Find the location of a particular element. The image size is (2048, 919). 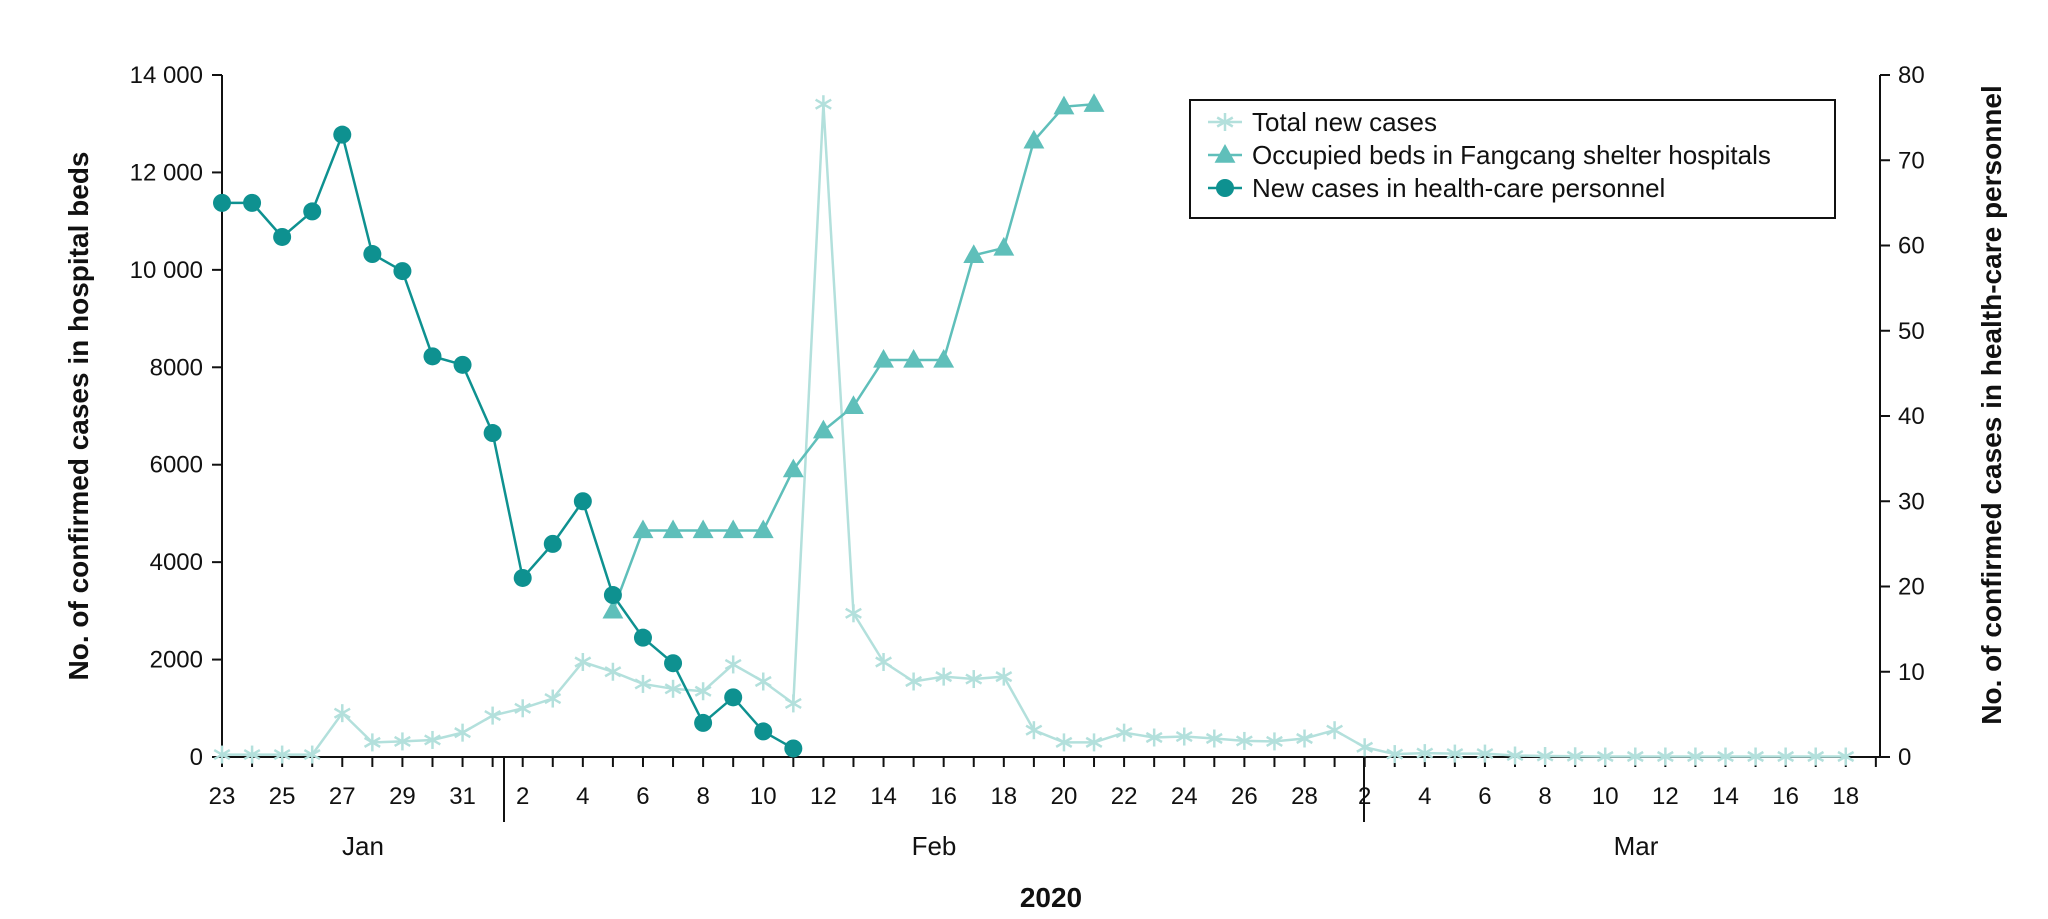

x-tick-label: 23 is located at coordinates (222, 796).